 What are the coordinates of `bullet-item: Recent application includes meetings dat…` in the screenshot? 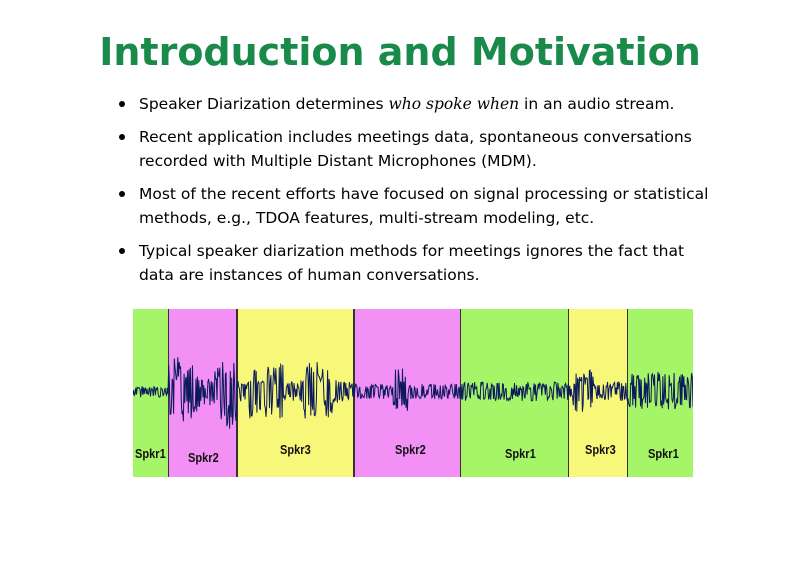 It's located at (415, 149).